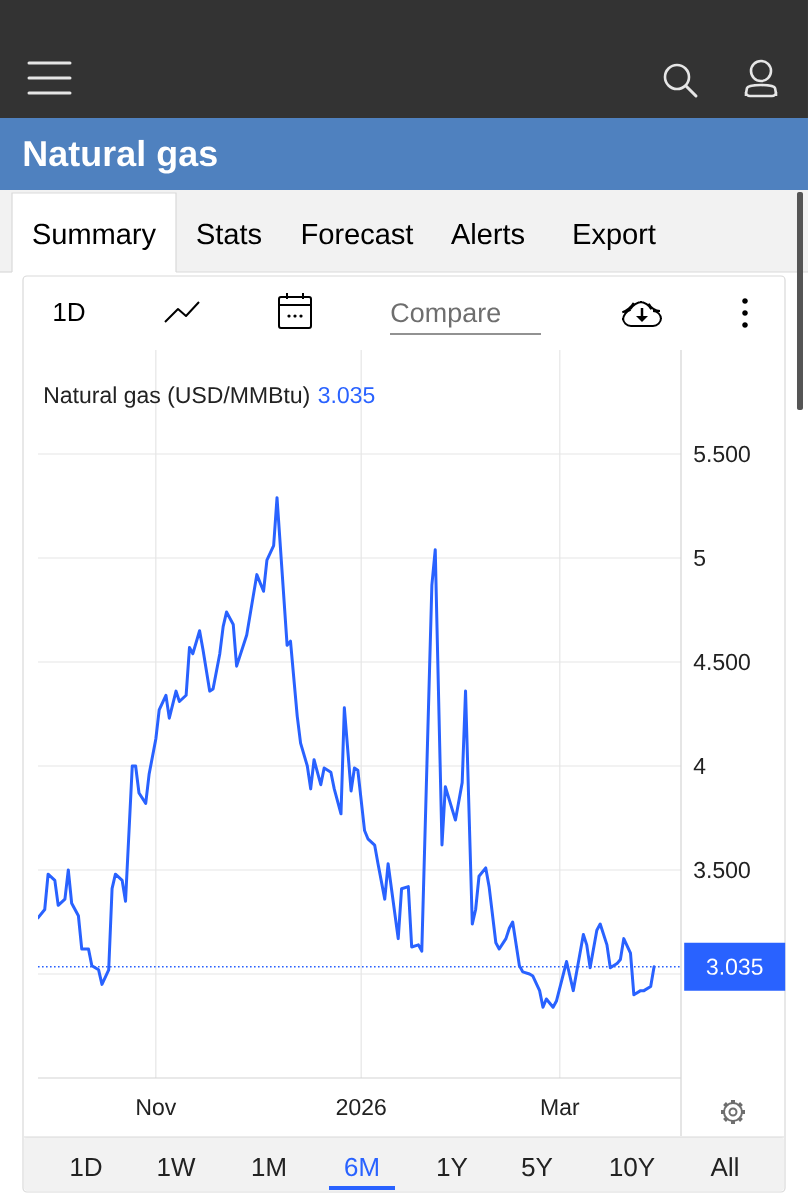  What do you see at coordinates (268, 1167) in the screenshot?
I see `text: 1M` at bounding box center [268, 1167].